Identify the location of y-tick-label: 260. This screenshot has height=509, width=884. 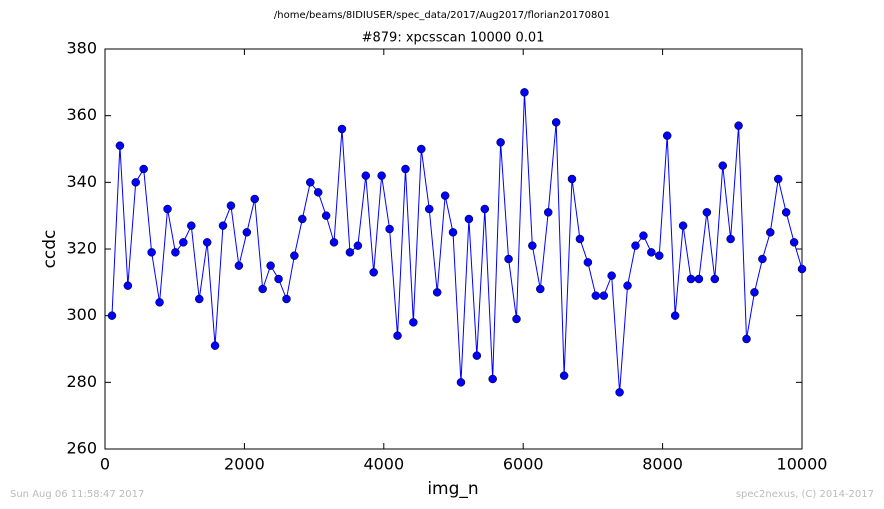
(81, 448).